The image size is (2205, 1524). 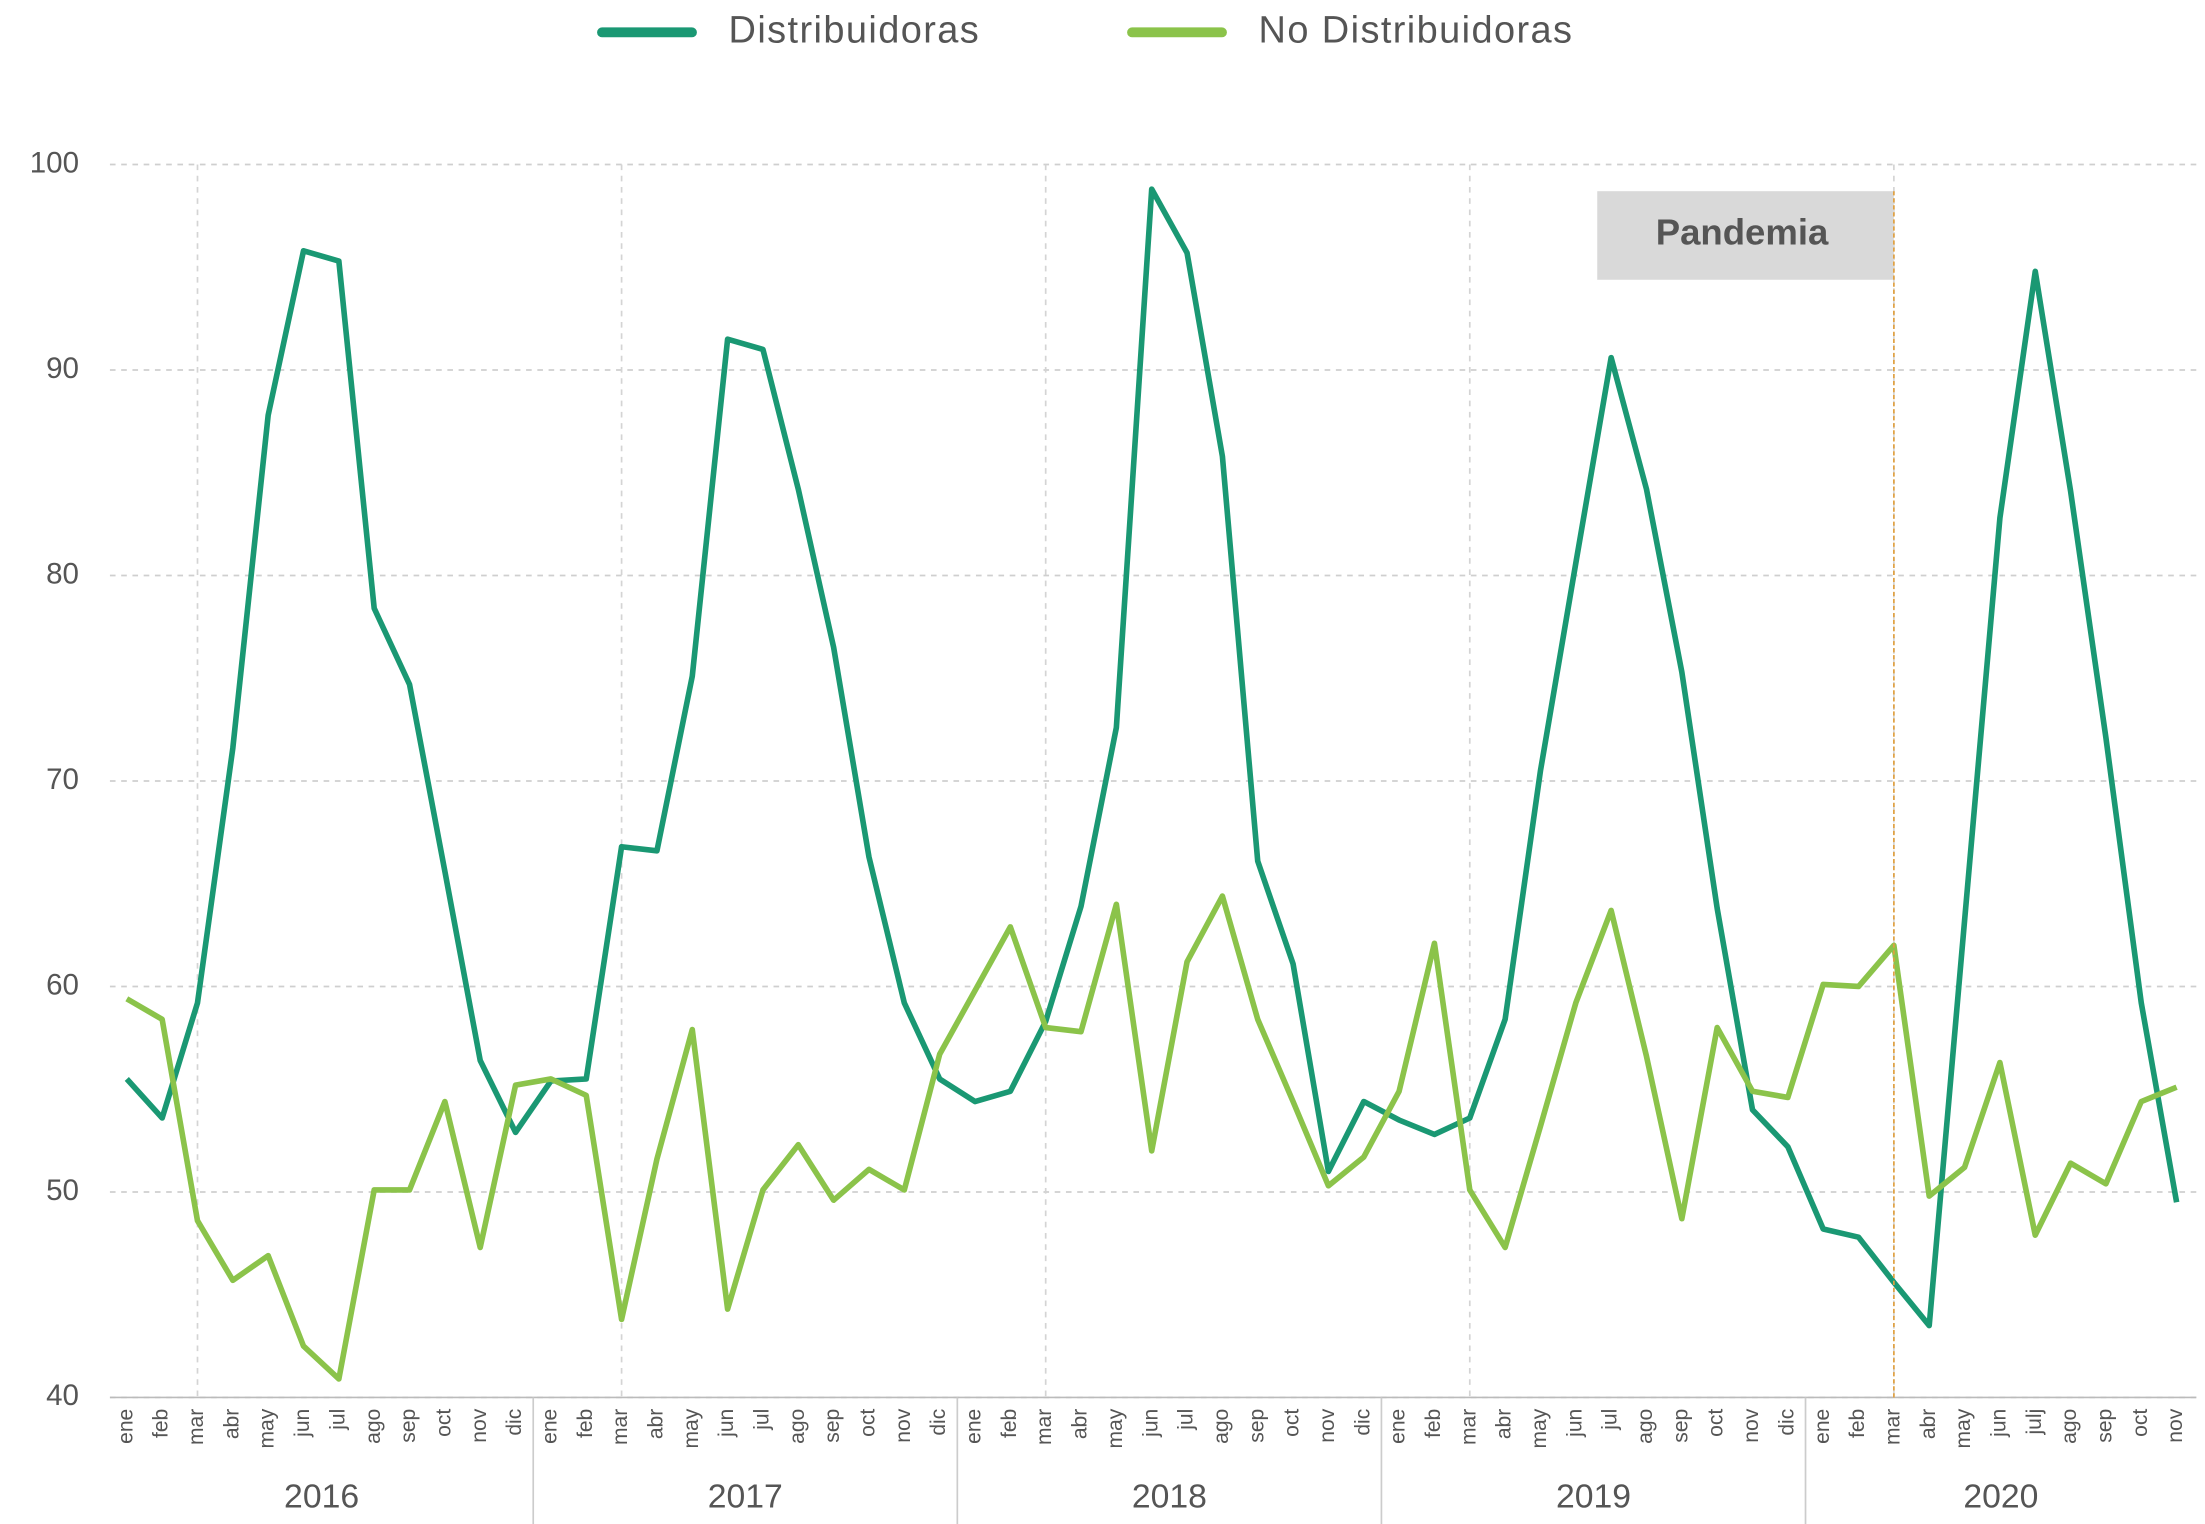 What do you see at coordinates (745, 1497) in the screenshot?
I see `x-group-label: 2017` at bounding box center [745, 1497].